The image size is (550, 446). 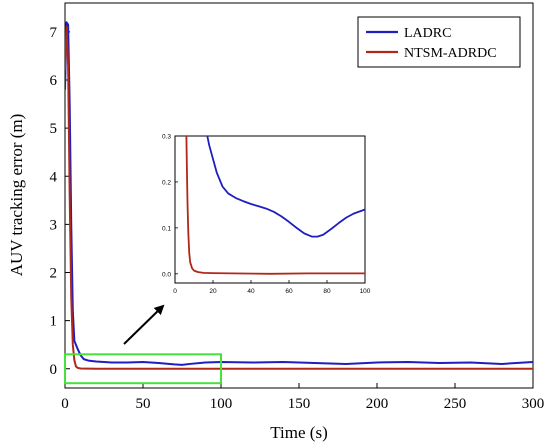 I want to click on x-tick-label-0: 0, so click(x=65, y=404).